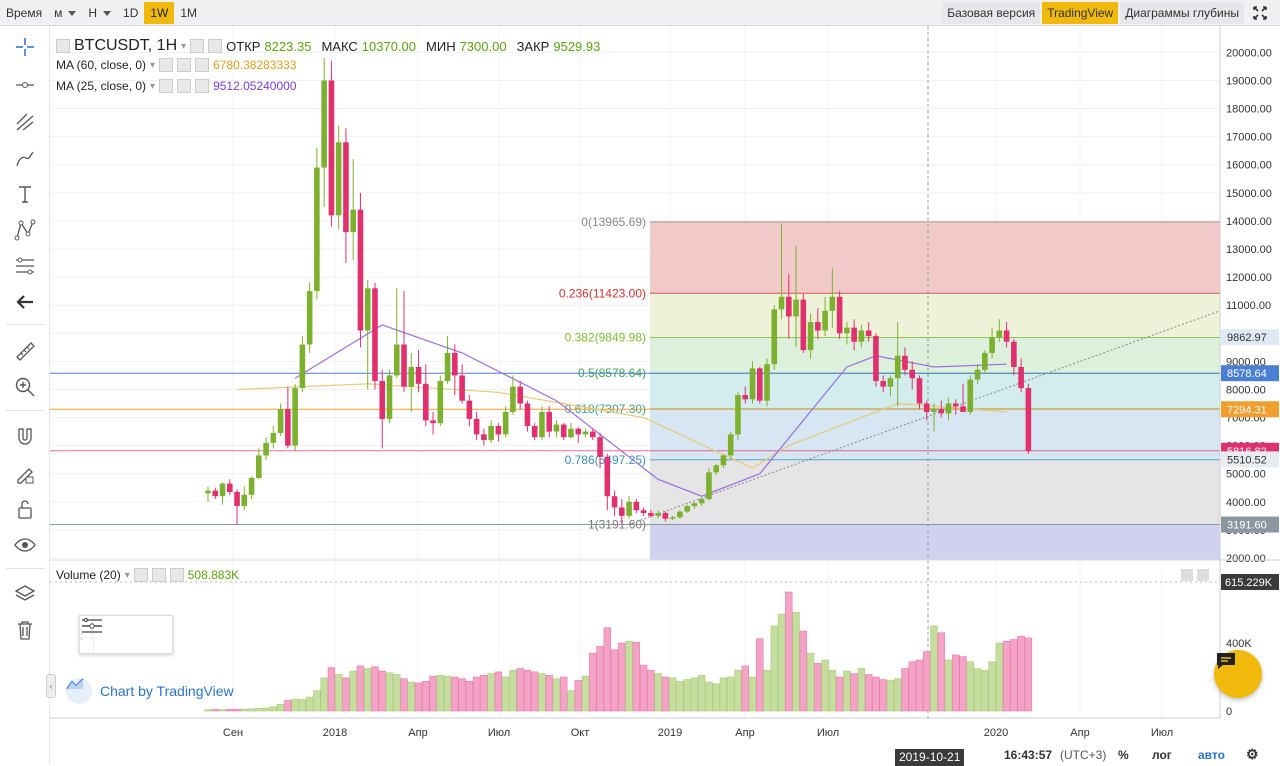 This screenshot has height=766, width=1280. Describe the element at coordinates (1211, 754) in the screenshot. I see `auto-toggle: авто` at that location.